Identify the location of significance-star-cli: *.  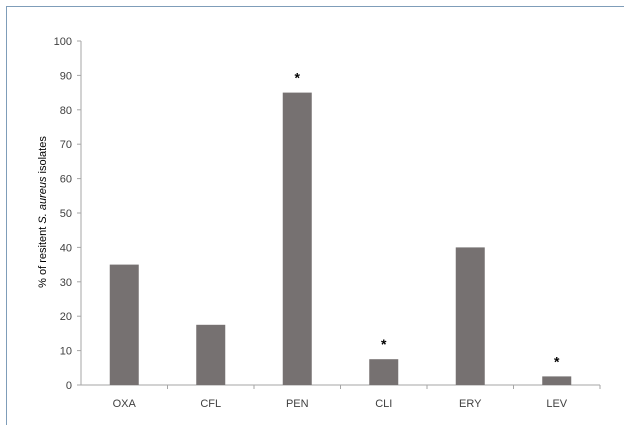
(384, 344).